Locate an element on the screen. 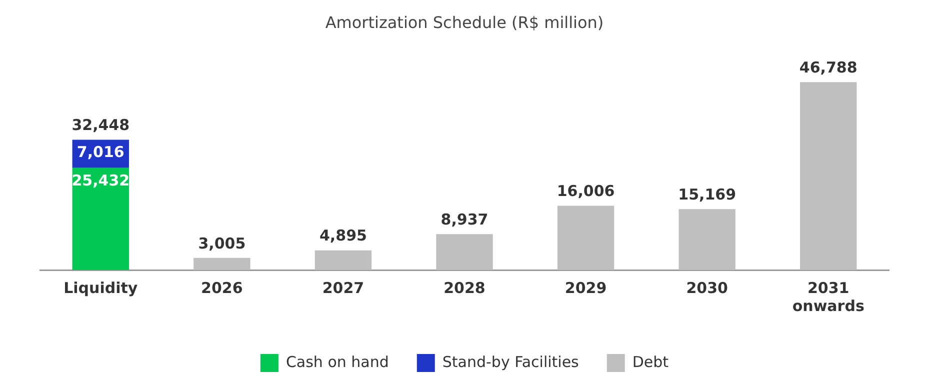 The image size is (929, 382). x-tick-label: 2031 onwards is located at coordinates (828, 296).